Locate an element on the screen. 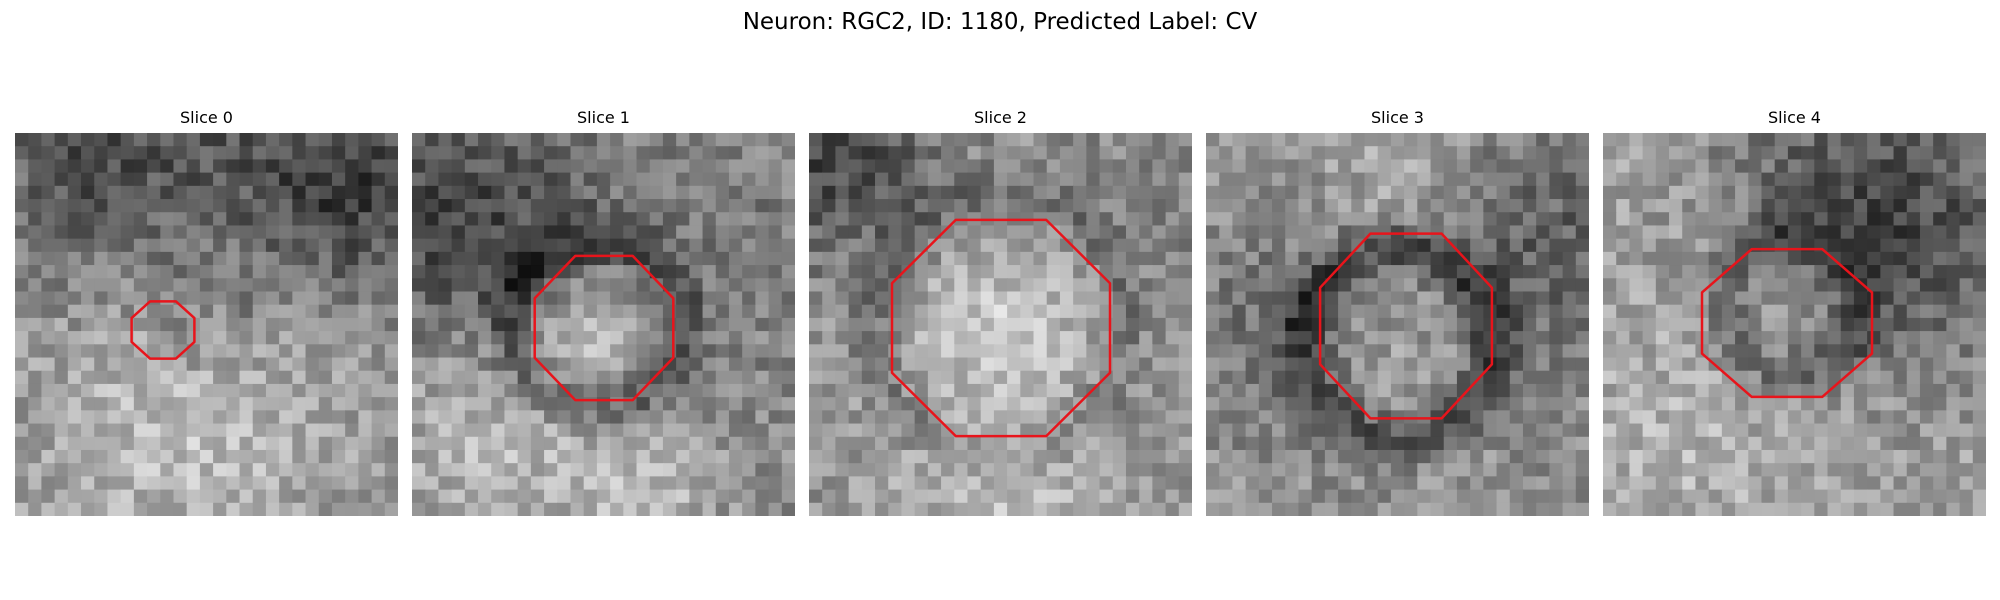 This screenshot has width=2000, height=600. slice-title-4: Slice 4 is located at coordinates (1794, 118).